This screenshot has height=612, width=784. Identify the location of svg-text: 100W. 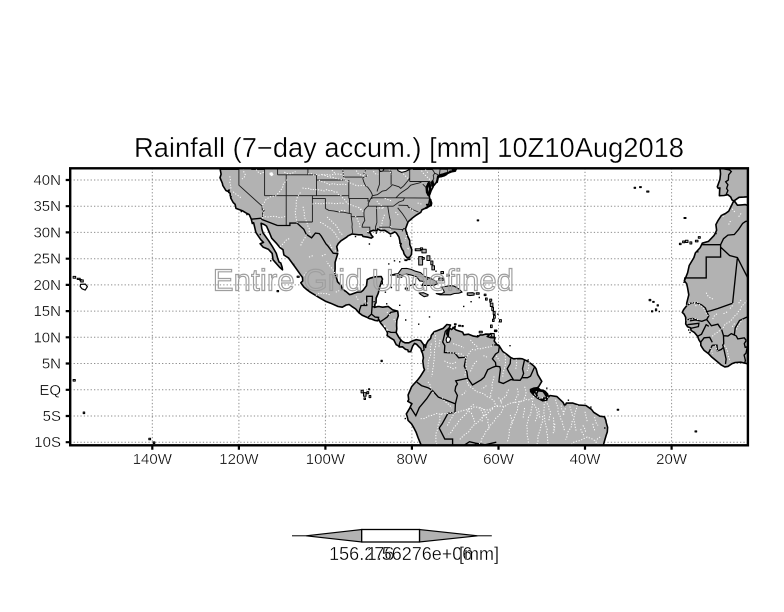
(326, 459).